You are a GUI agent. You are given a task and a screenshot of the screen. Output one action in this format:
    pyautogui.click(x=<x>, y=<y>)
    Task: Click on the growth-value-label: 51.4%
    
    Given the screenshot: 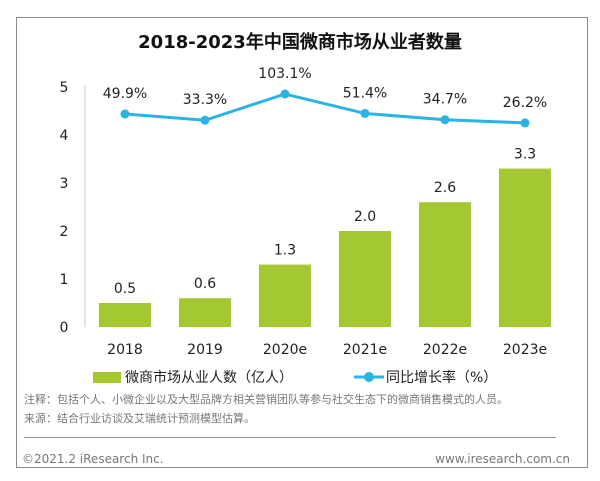 What is the action you would take?
    pyautogui.click(x=365, y=93)
    